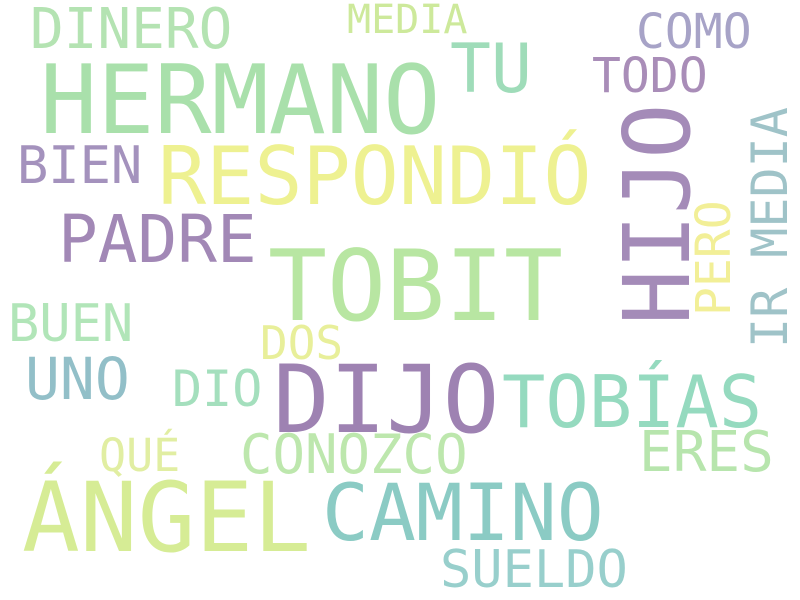 Image resolution: width=800 pixels, height=600 pixels. I want to click on word-respondio: RESPONDIÓ, so click(375, 176).